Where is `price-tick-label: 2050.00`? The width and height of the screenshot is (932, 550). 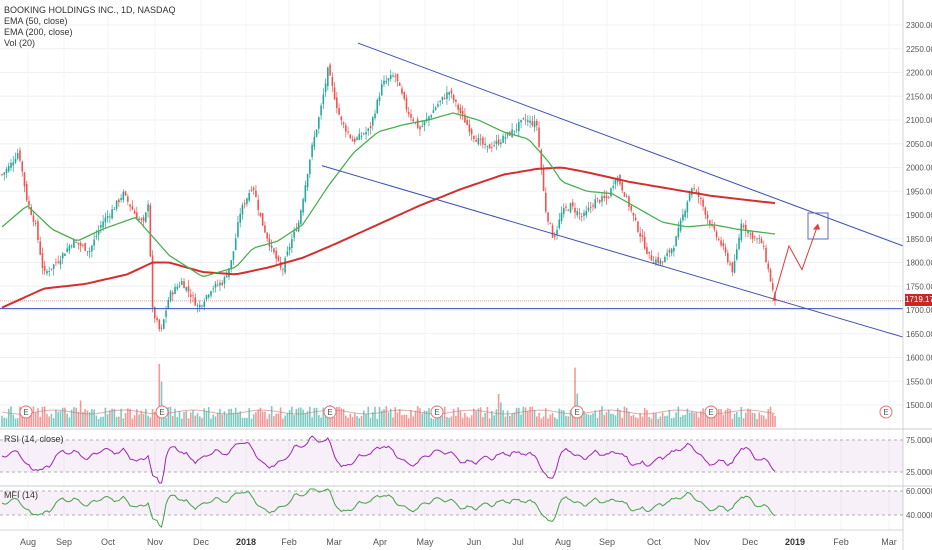
price-tick-label: 2050.00 is located at coordinates (919, 144).